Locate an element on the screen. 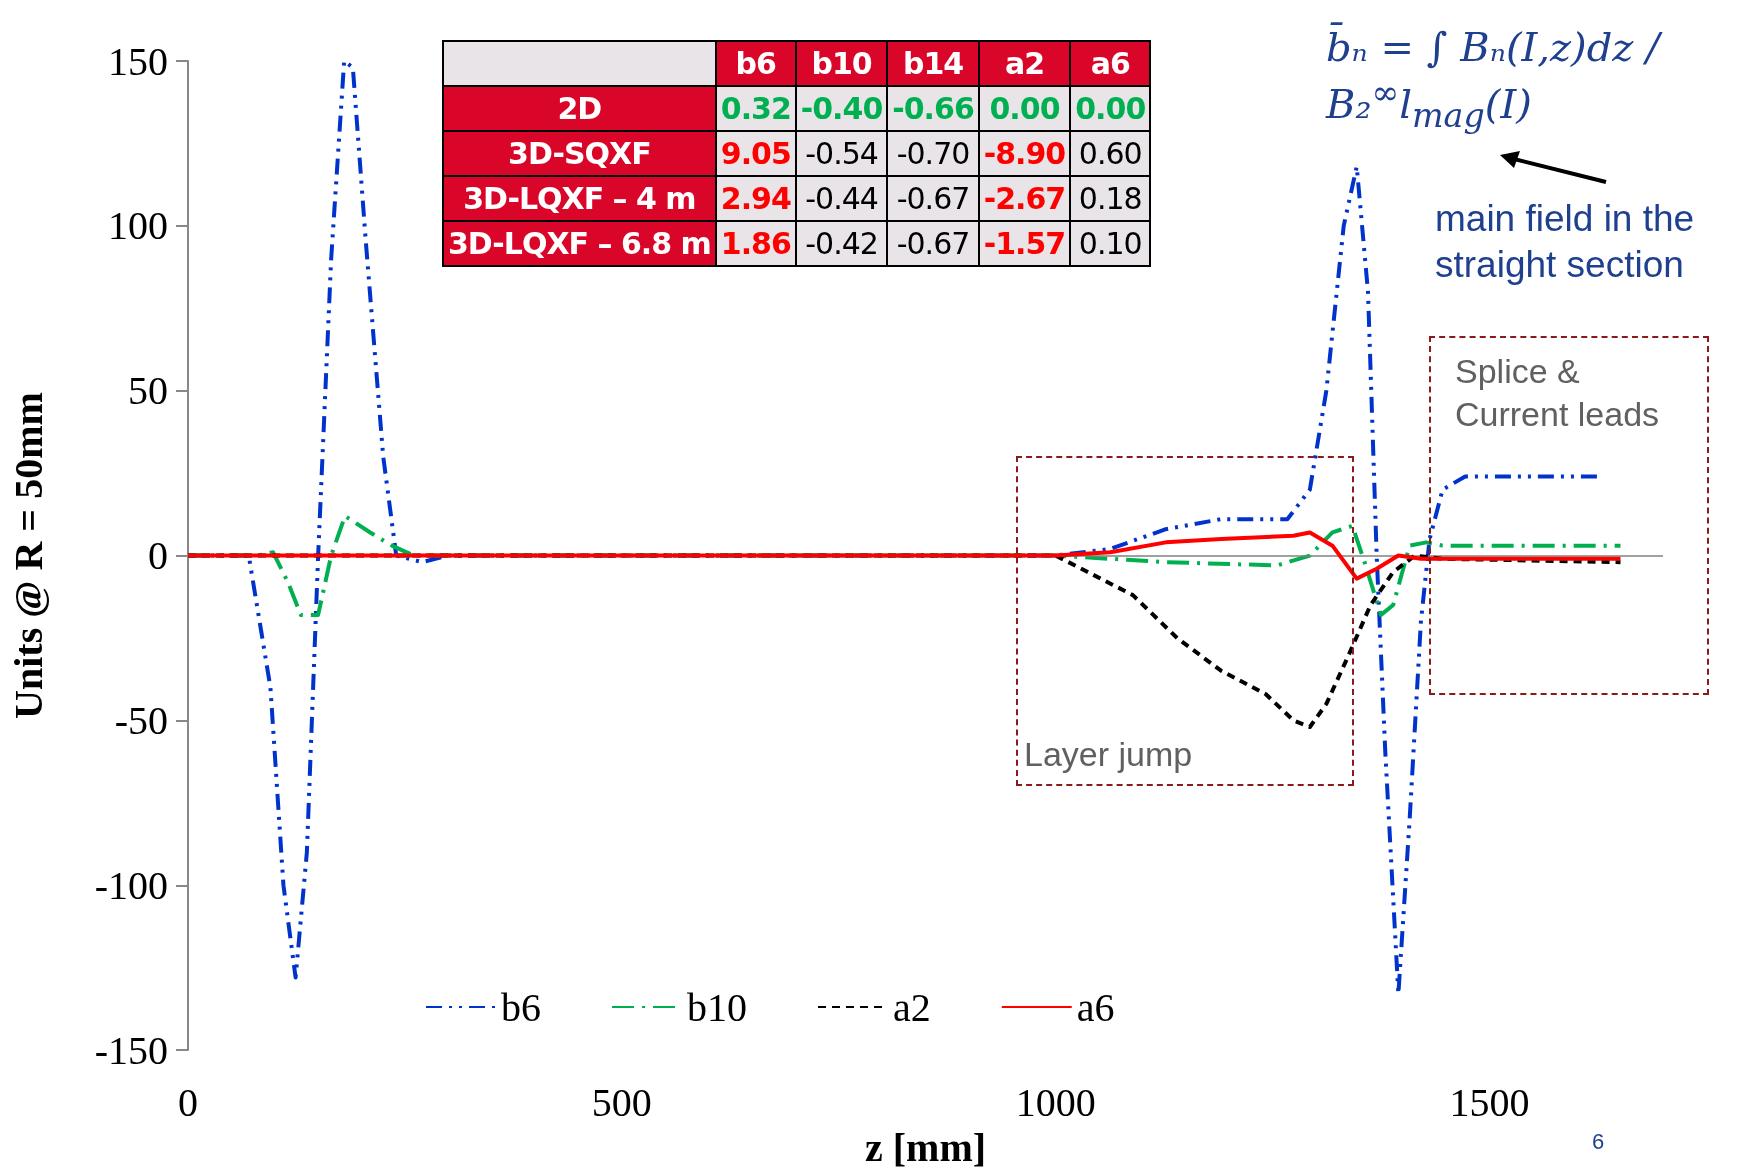 Image resolution: width=1740 pixels, height=1172 pixels. legend-label: a2 is located at coordinates (912, 1007).